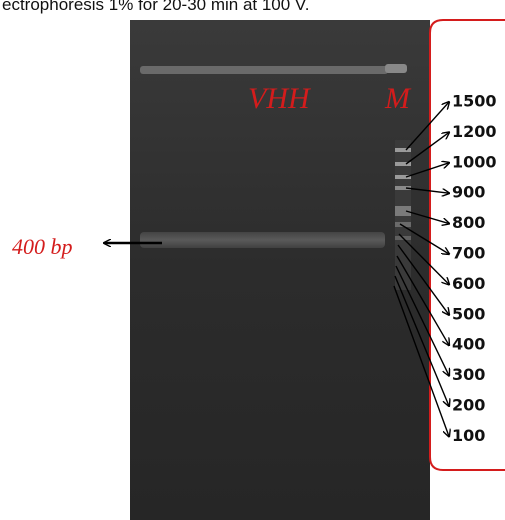 The width and height of the screenshot is (505, 520). Describe the element at coordinates (403, 215) in the screenshot. I see `ladder-lane` at that location.